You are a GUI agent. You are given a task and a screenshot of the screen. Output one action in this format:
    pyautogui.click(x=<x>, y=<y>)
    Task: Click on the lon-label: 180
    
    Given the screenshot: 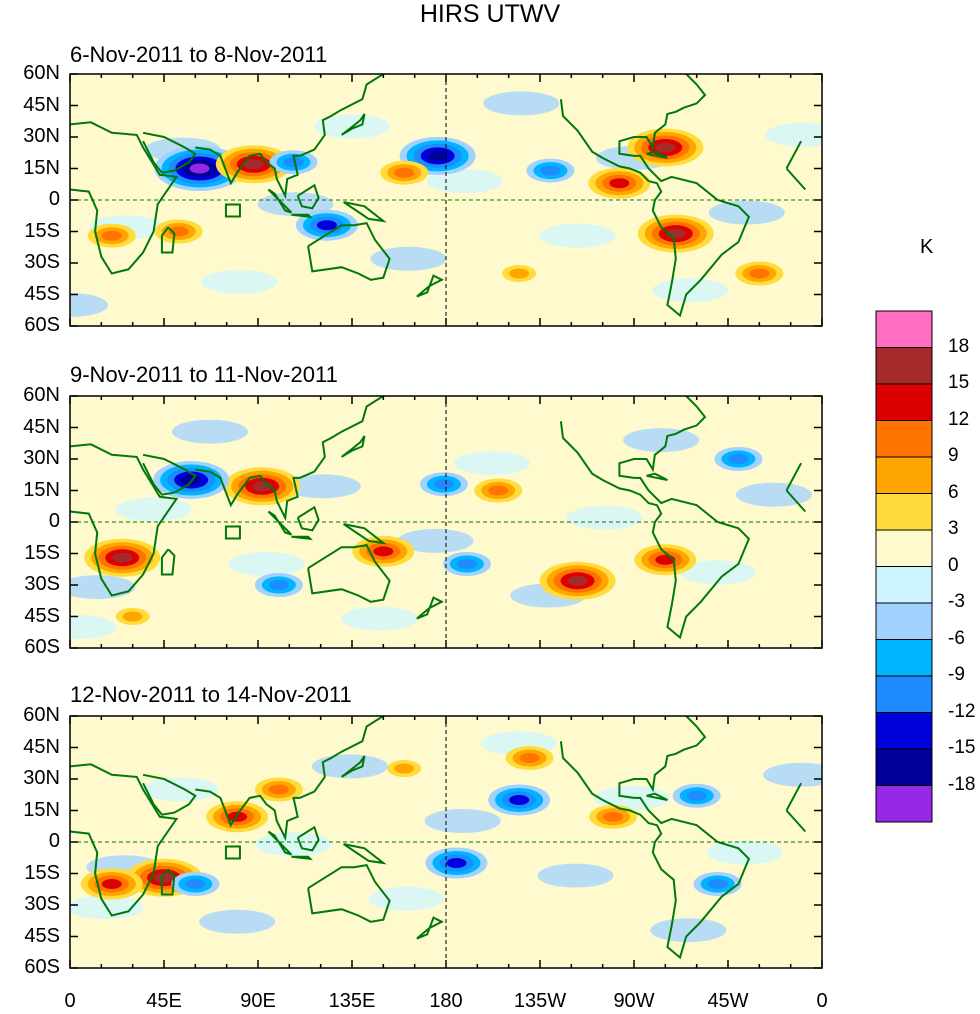 What is the action you would take?
    pyautogui.click(x=446, y=1001)
    